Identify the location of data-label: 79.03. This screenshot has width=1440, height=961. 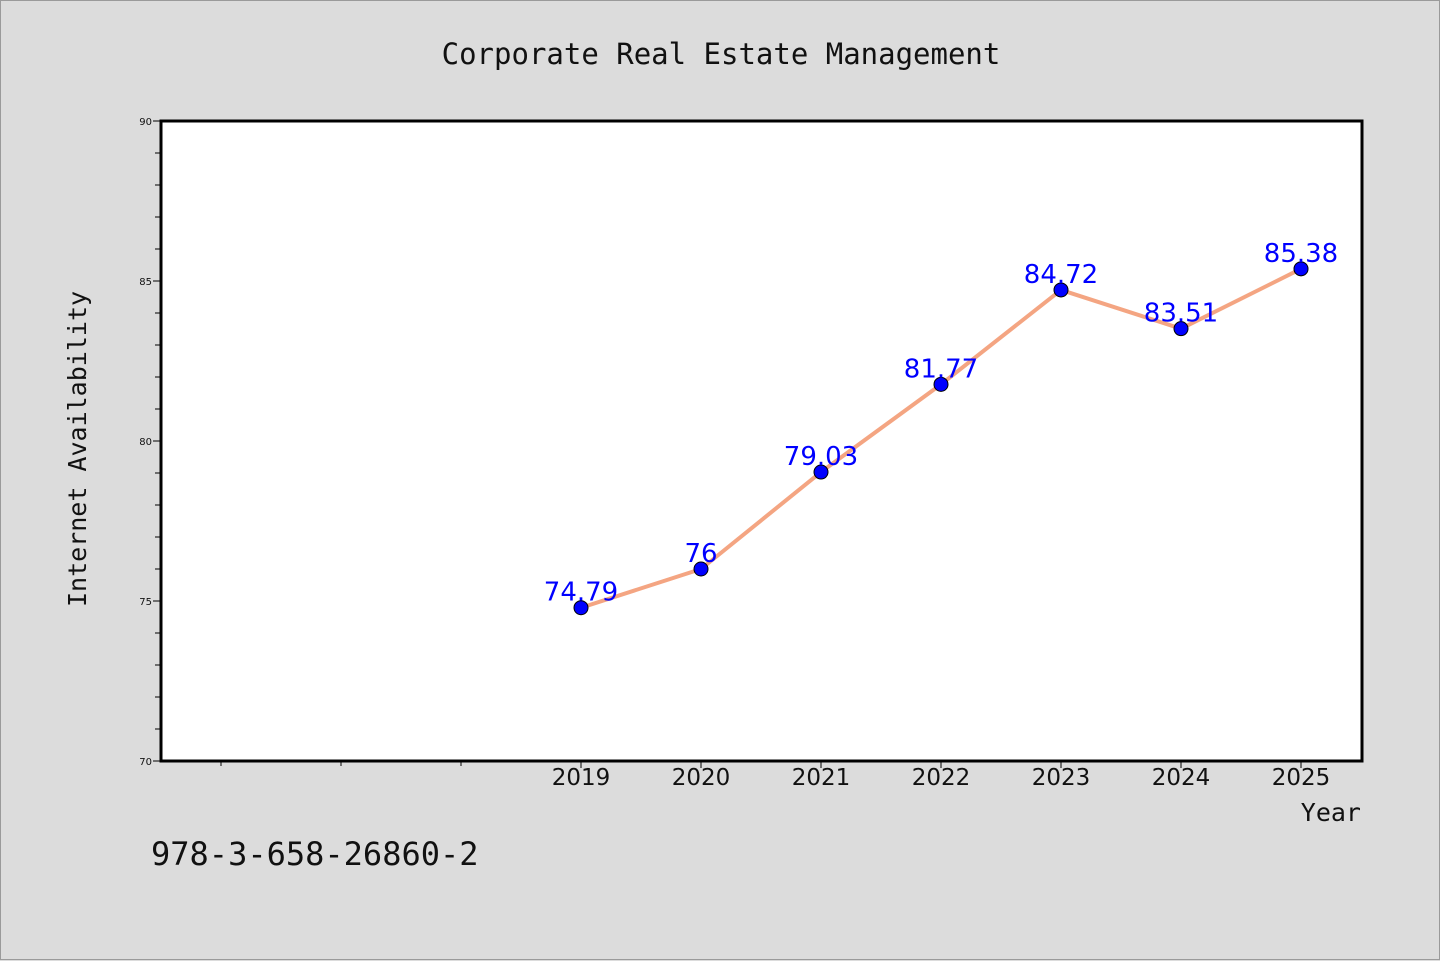
(821, 457).